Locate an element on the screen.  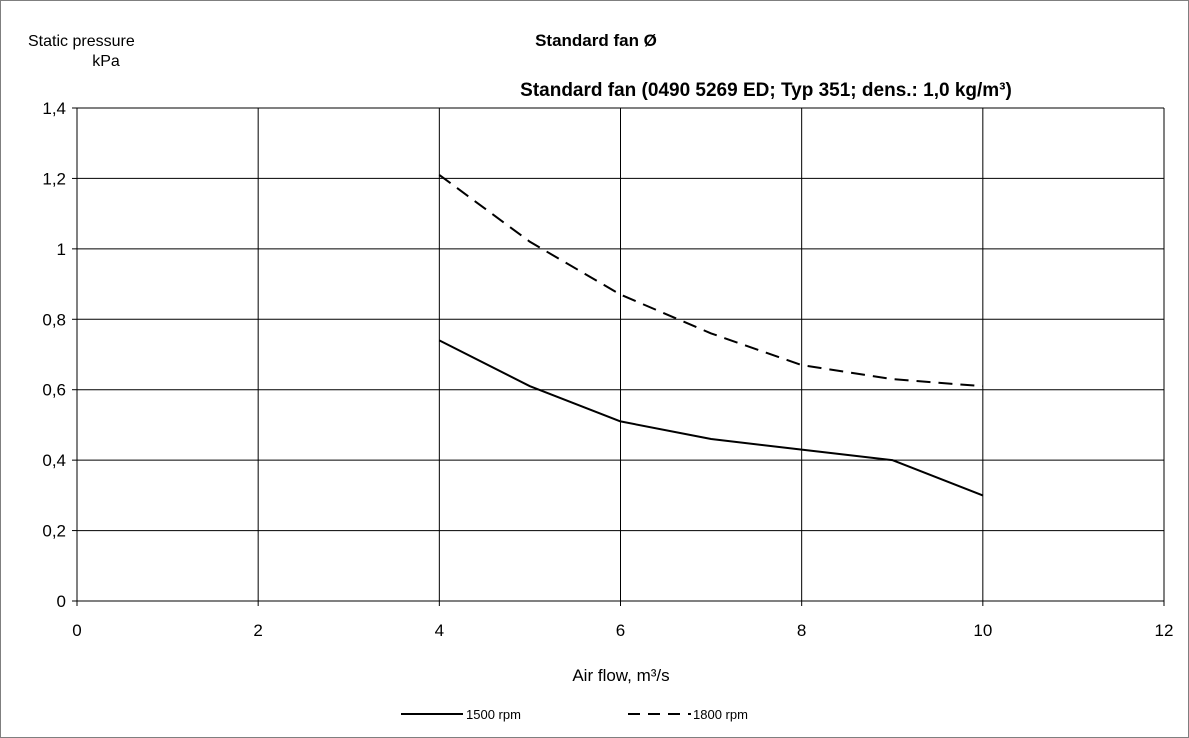
y-tick-label: 0,8 is located at coordinates (54, 319).